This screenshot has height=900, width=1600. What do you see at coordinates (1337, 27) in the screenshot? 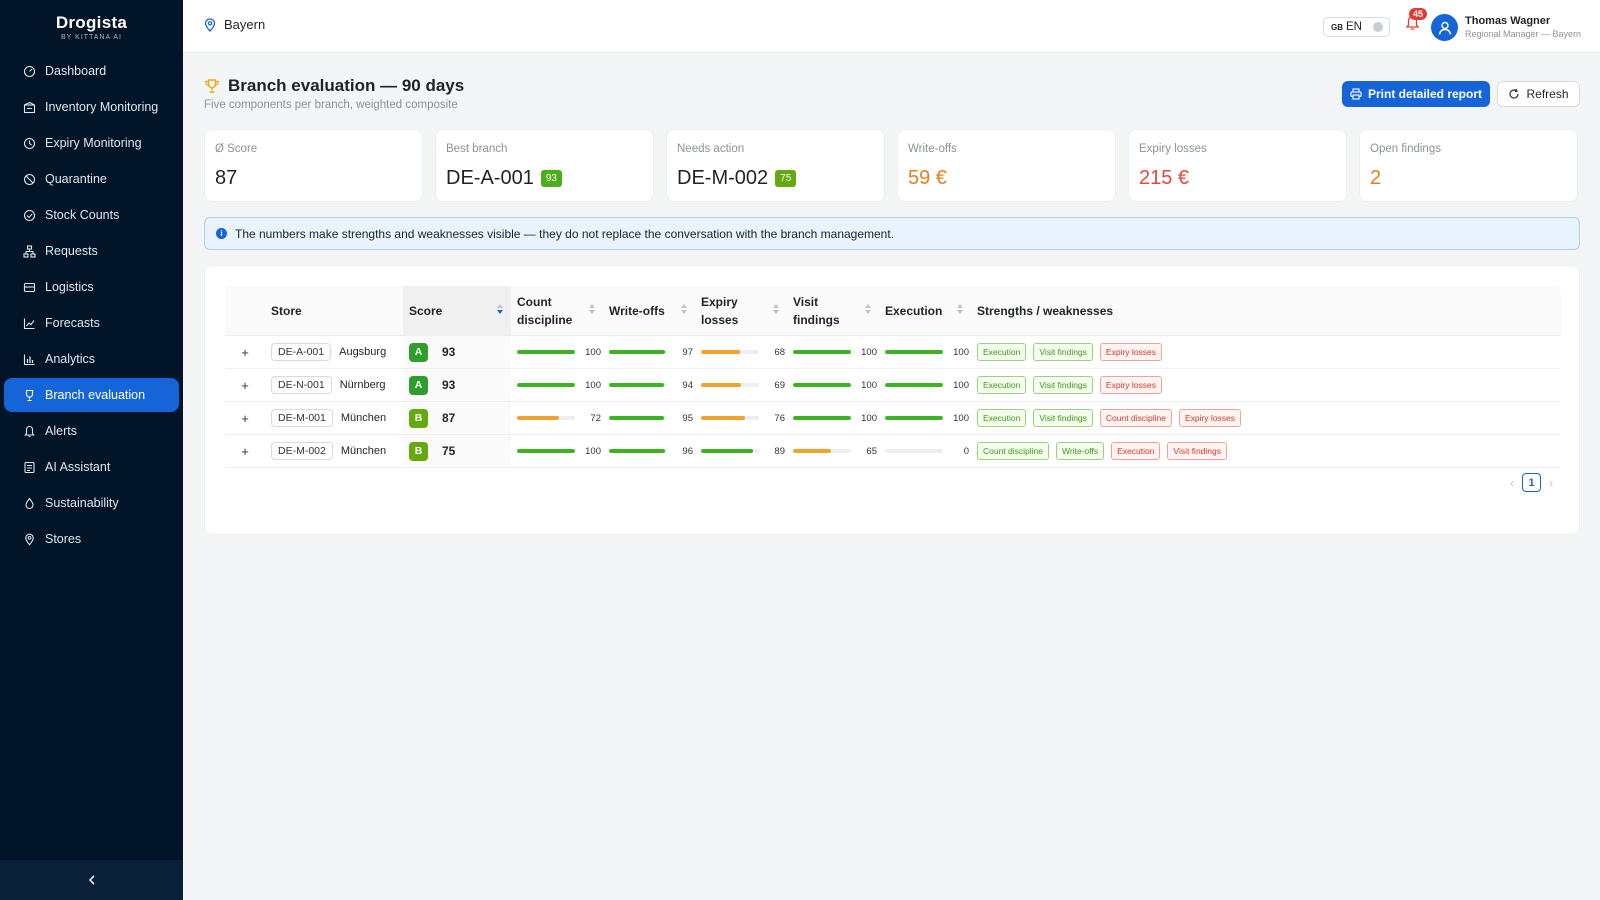
I see `country-code: GB` at bounding box center [1337, 27].